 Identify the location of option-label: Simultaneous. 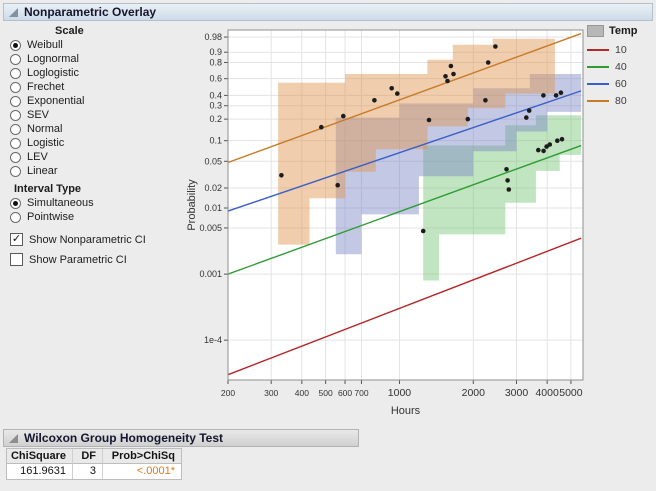
(60, 203).